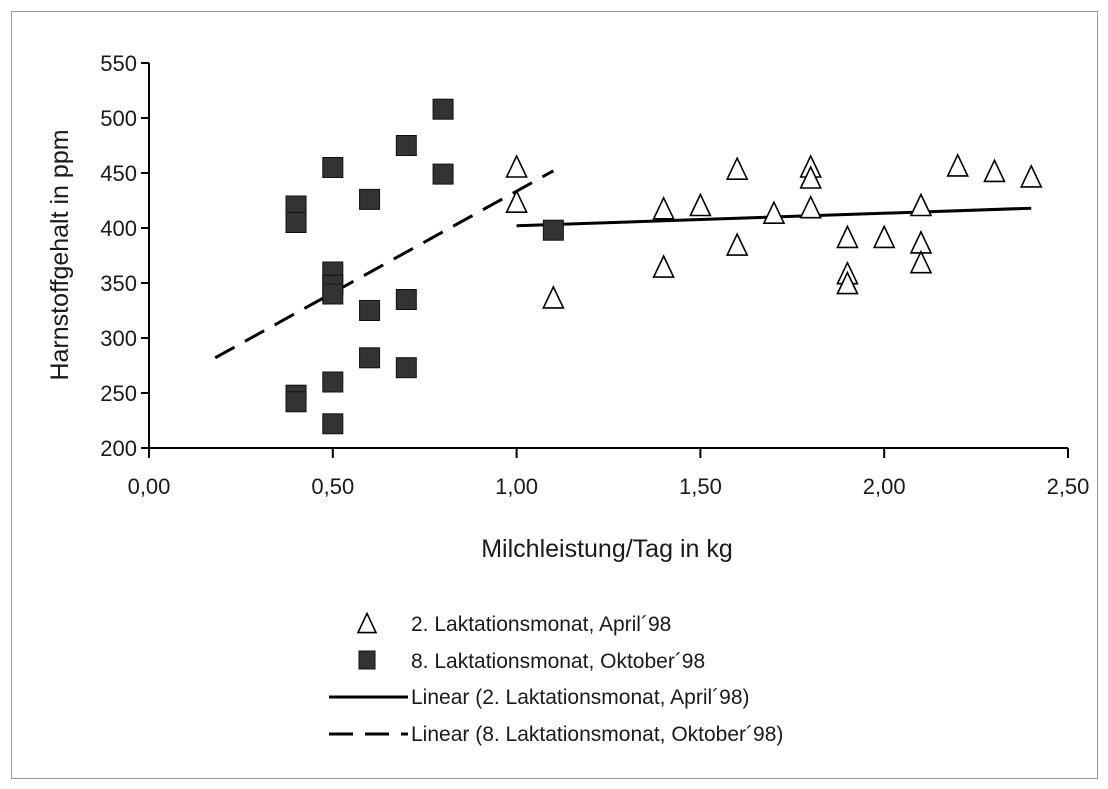 The width and height of the screenshot is (1108, 789). Describe the element at coordinates (118, 283) in the screenshot. I see `y-tick-label: 350` at that location.